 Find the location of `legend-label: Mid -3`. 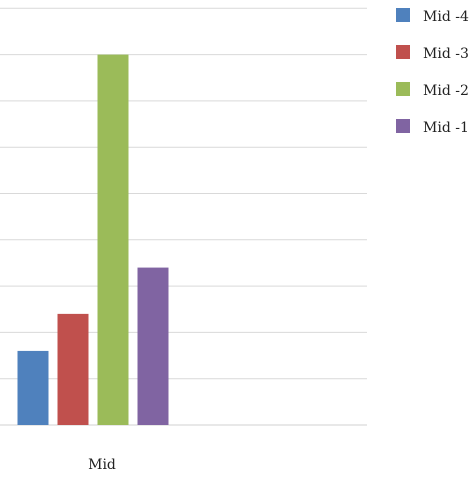

legend-label: Mid -3 is located at coordinates (446, 54).